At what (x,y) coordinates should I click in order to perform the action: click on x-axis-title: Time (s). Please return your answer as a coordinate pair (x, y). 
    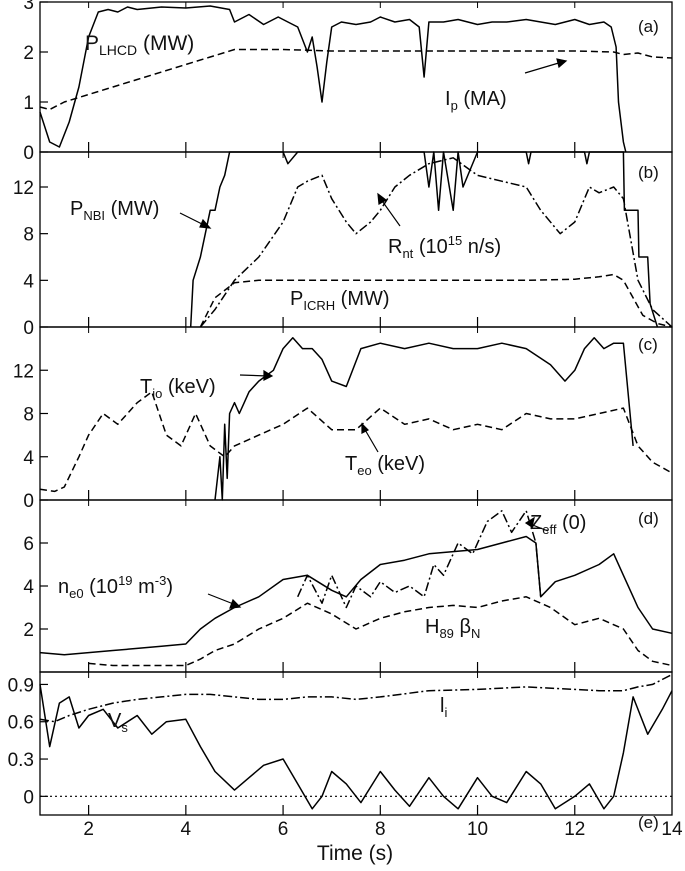
    Looking at the image, I should click on (355, 853).